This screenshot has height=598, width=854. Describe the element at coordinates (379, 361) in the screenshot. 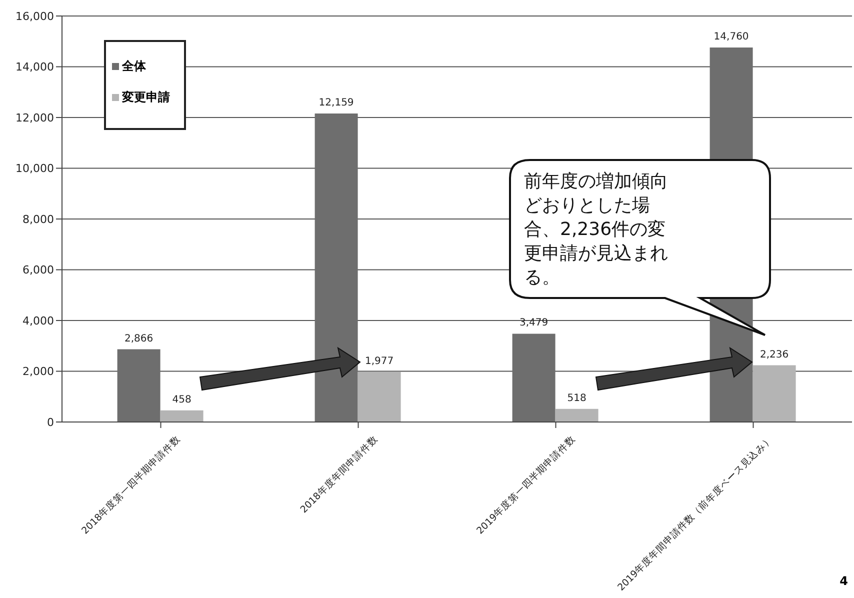

I see `data-label: 1,977` at that location.